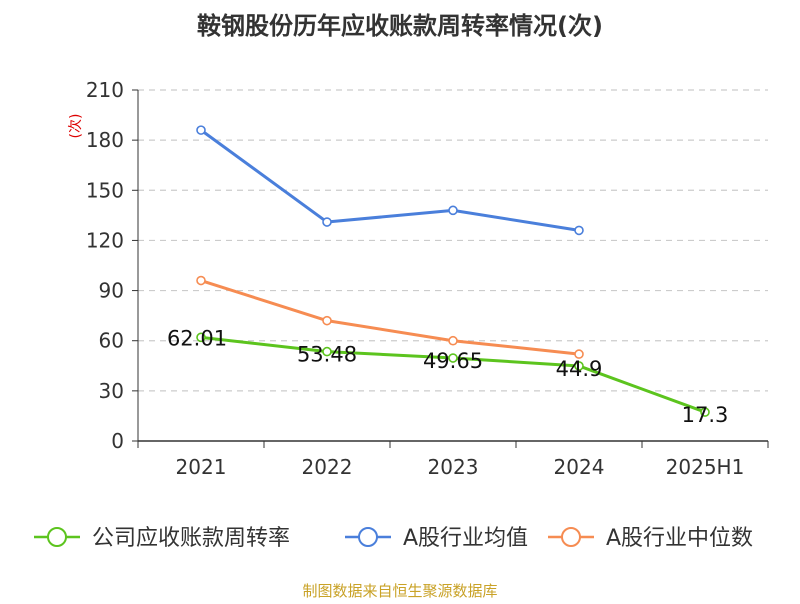 This screenshot has height=604, width=800. Describe the element at coordinates (111, 341) in the screenshot. I see `y-tick-label: 60` at that location.